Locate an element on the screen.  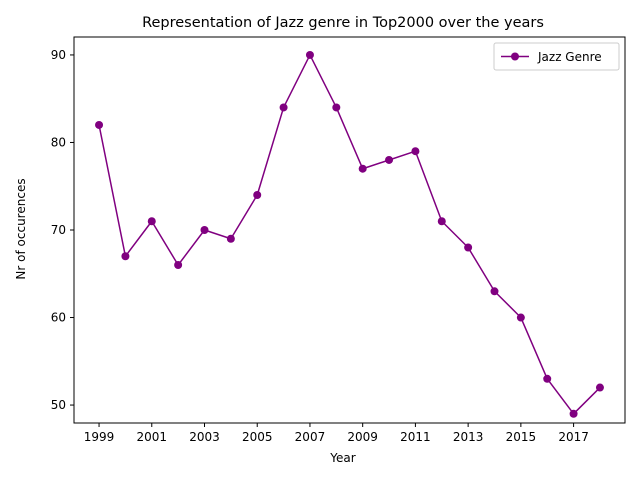
x-tick-label: 2013 is located at coordinates (468, 437).